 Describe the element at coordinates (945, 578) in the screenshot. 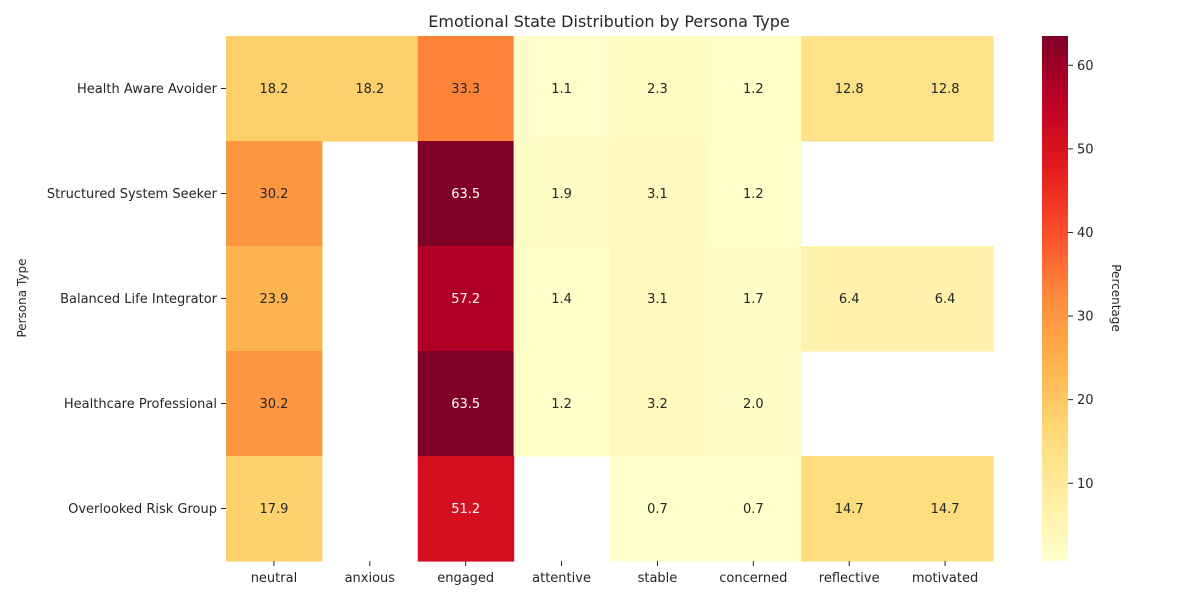

I see `x-tick-label: motivated` at that location.